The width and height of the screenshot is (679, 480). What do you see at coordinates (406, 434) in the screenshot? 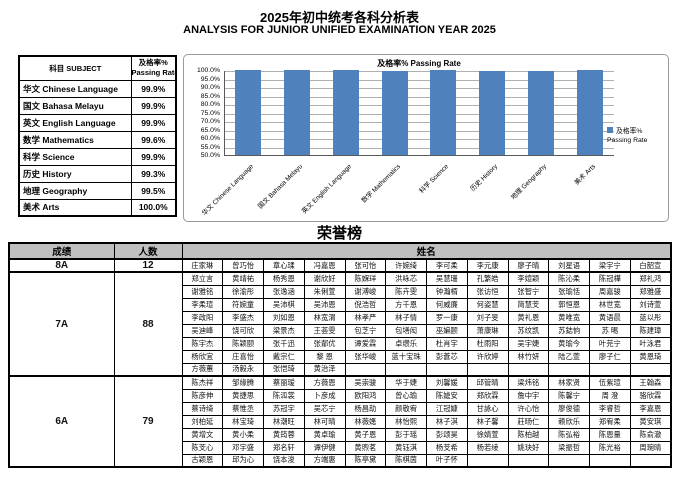
I see `name-cell: 彭于瑶` at bounding box center [406, 434].